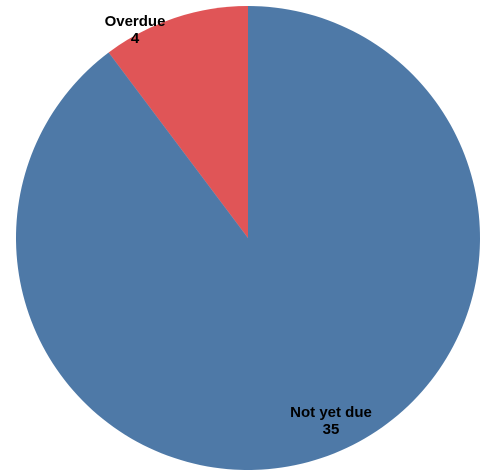 This screenshot has width=487, height=470. I want to click on slice-label-overdue: Overdue 4, so click(135, 30).